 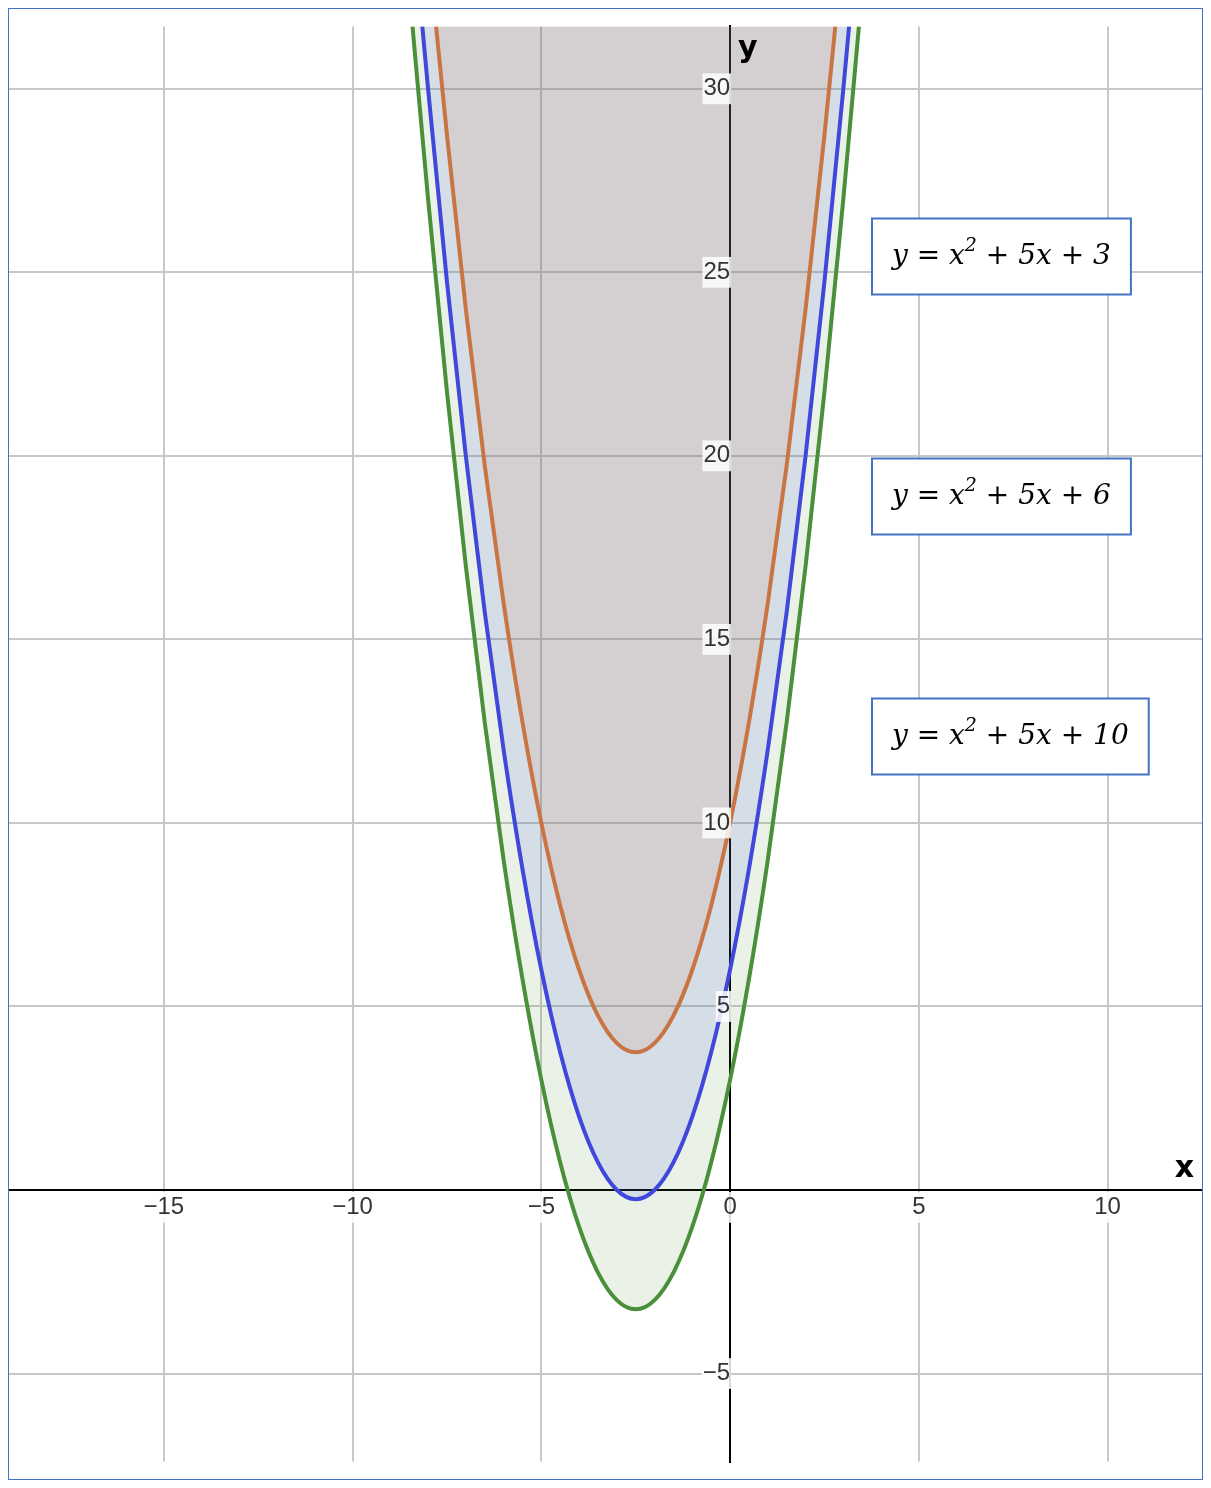 What do you see at coordinates (1107, 1205) in the screenshot?
I see `x-tick-label: 10` at bounding box center [1107, 1205].